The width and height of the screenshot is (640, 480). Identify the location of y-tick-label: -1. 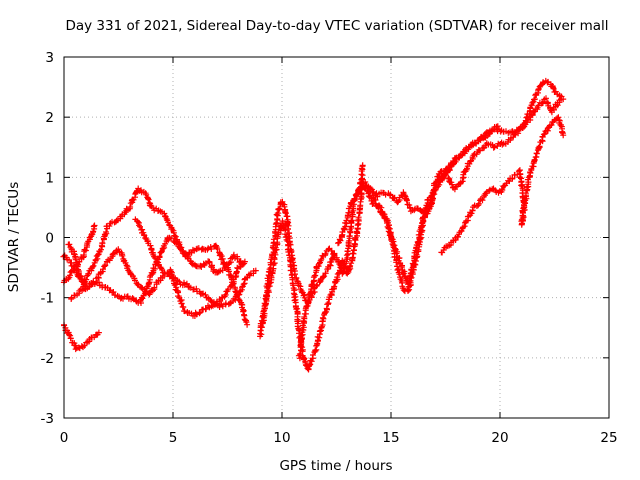
(47, 299).